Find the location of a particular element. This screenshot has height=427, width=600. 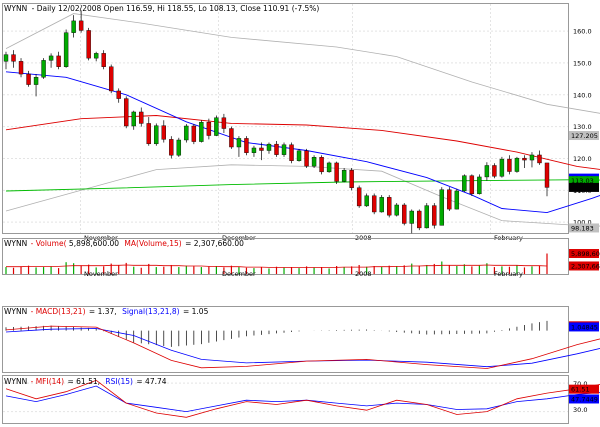

price-tick-label: 150.0 is located at coordinates (582, 63).